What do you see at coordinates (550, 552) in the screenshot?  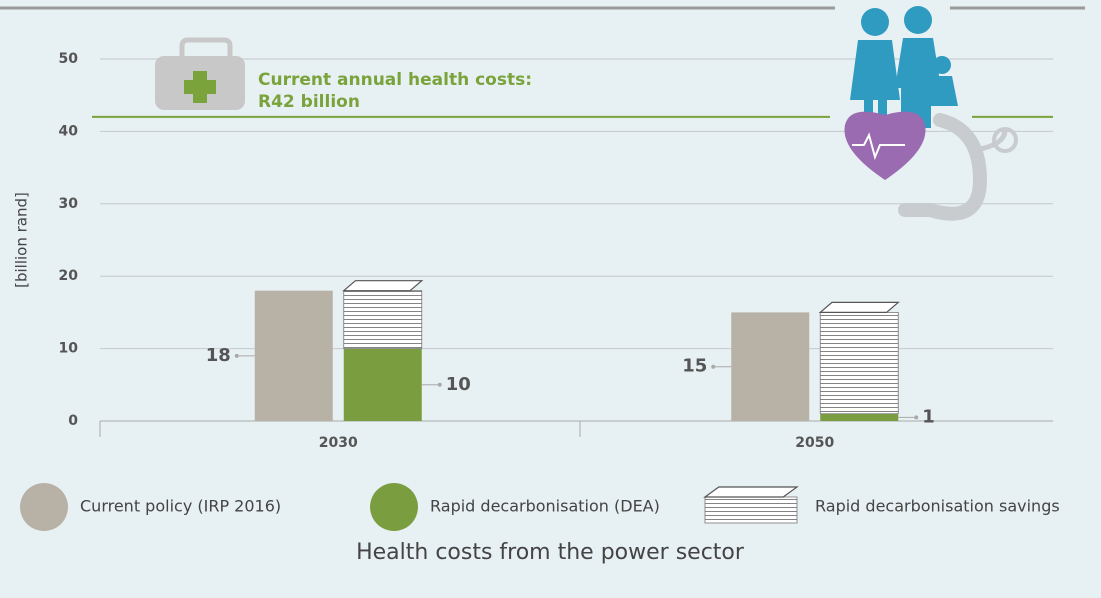 I see `chart-title: Health costs from the power sector` at bounding box center [550, 552].